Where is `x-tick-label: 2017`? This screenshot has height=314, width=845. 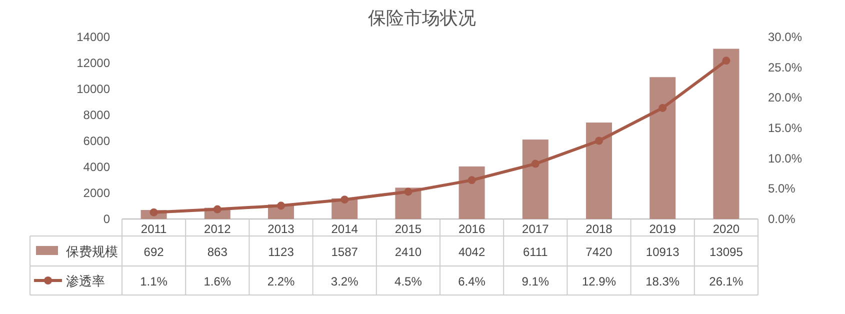
x-tick-label: 2017 is located at coordinates (536, 229).